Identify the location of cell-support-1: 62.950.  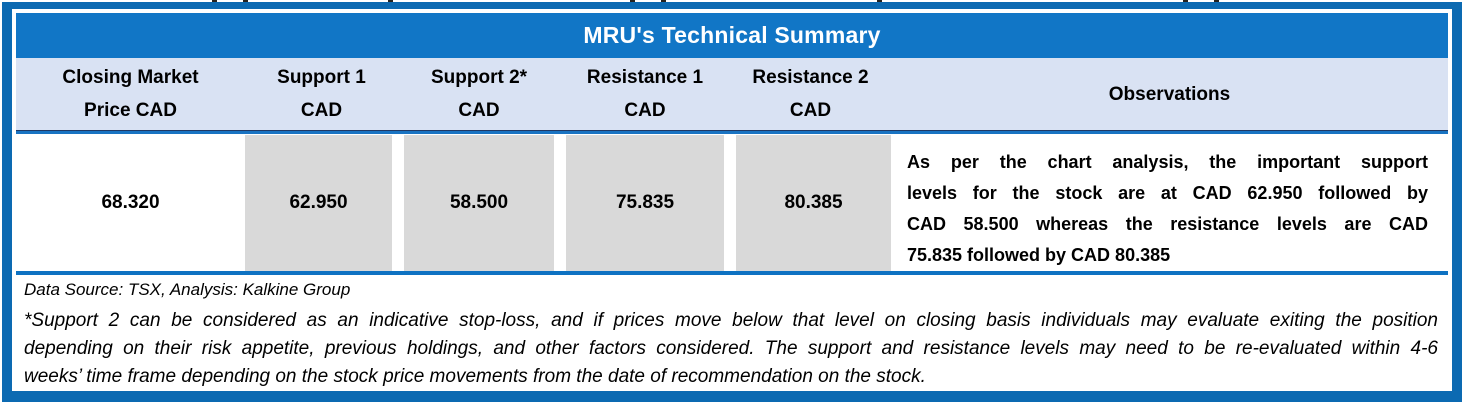
(321, 203).